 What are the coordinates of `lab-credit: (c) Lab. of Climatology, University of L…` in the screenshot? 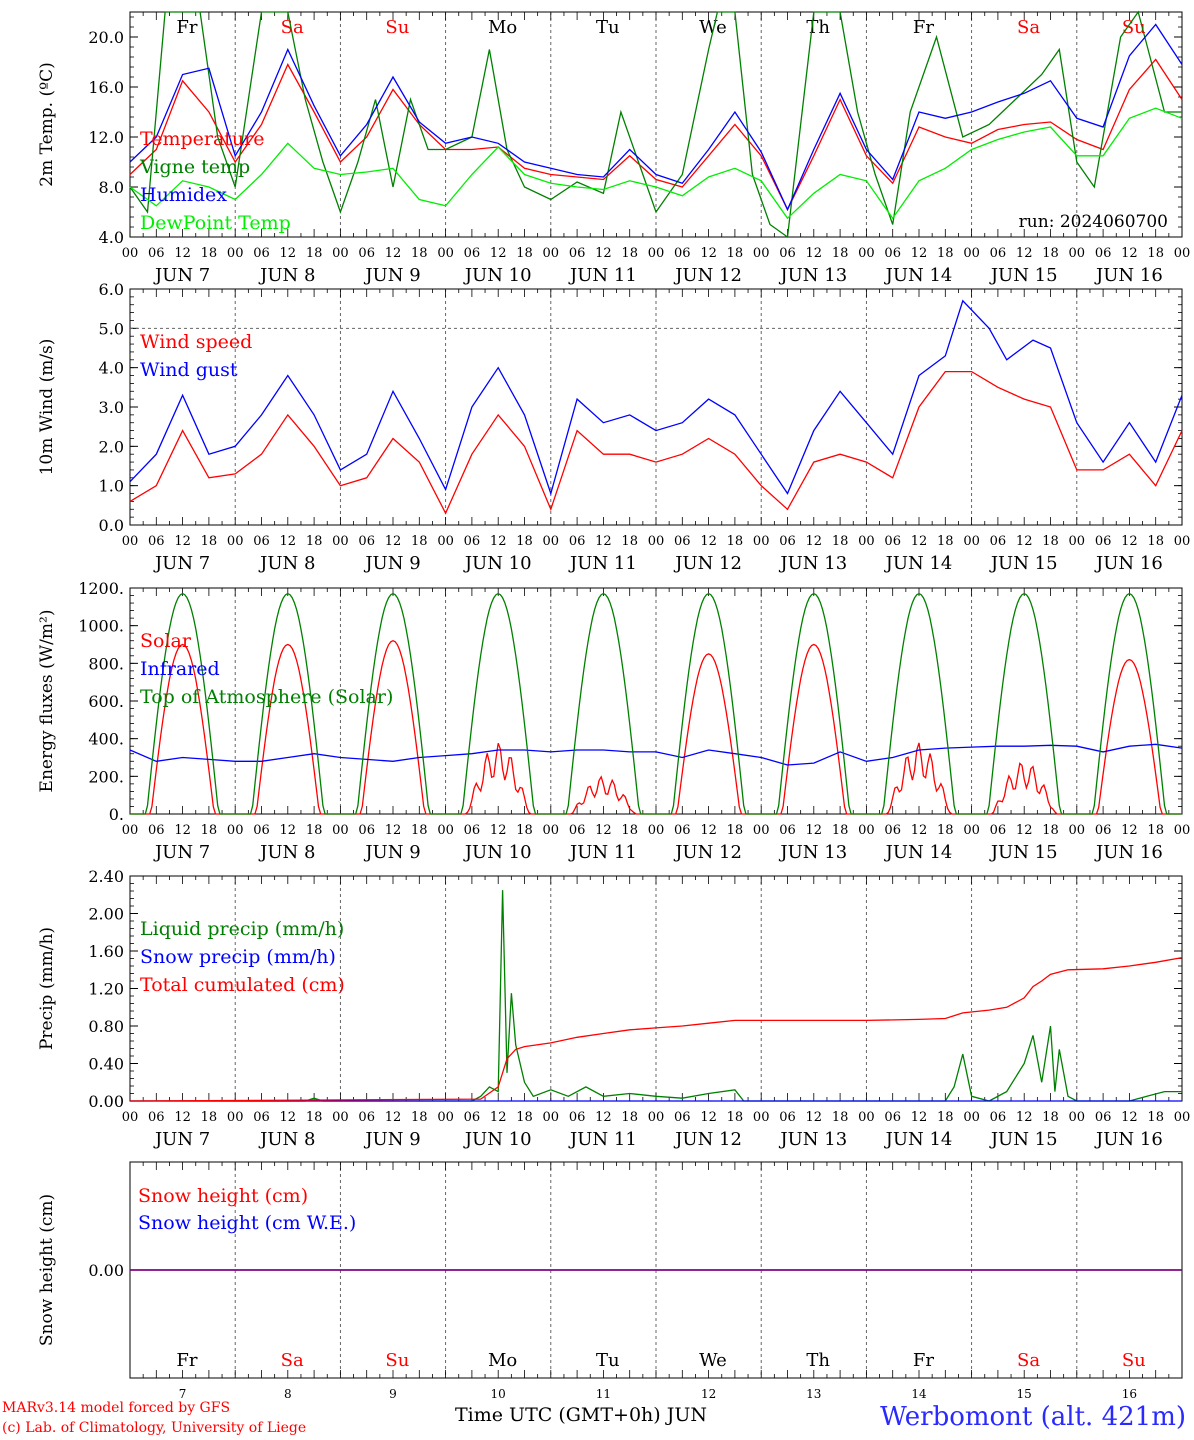 It's located at (154, 1428).